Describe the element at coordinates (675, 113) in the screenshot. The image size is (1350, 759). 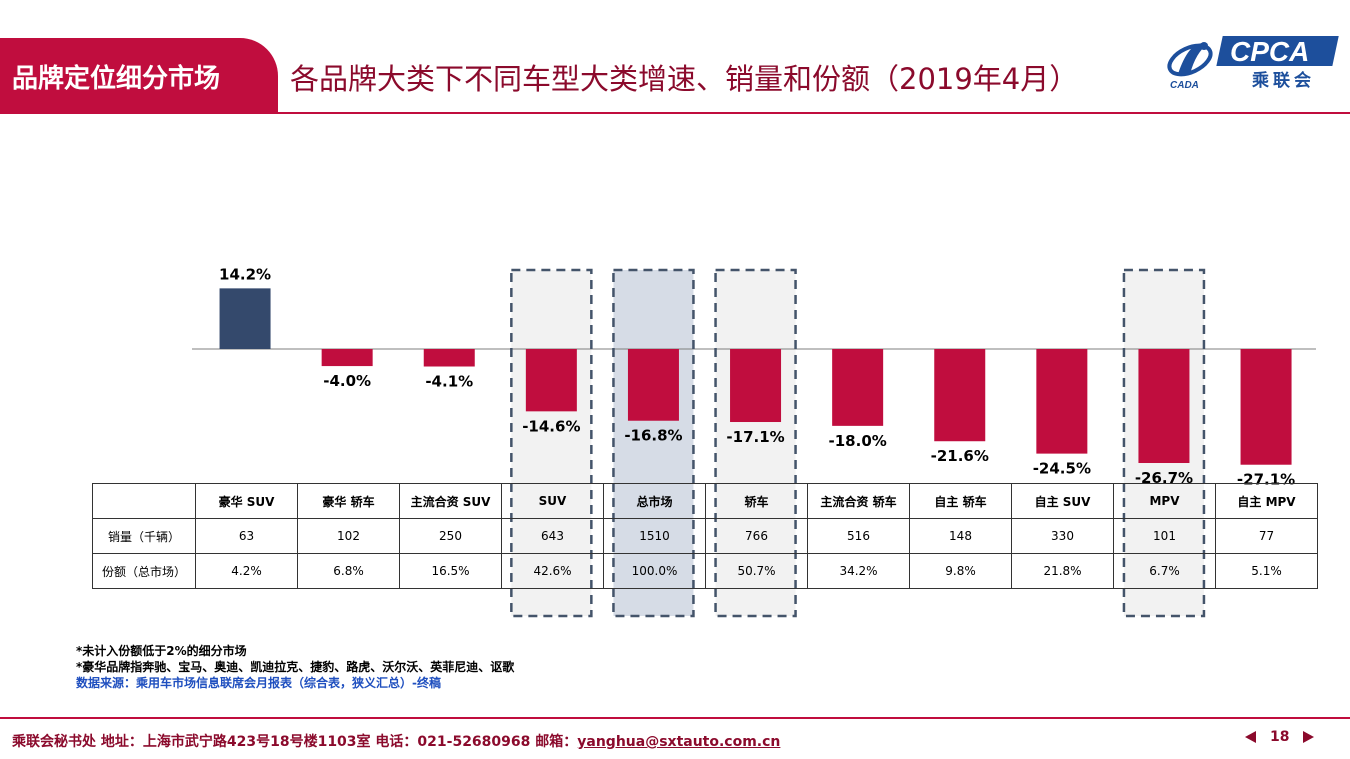
I see `header-divider` at that location.